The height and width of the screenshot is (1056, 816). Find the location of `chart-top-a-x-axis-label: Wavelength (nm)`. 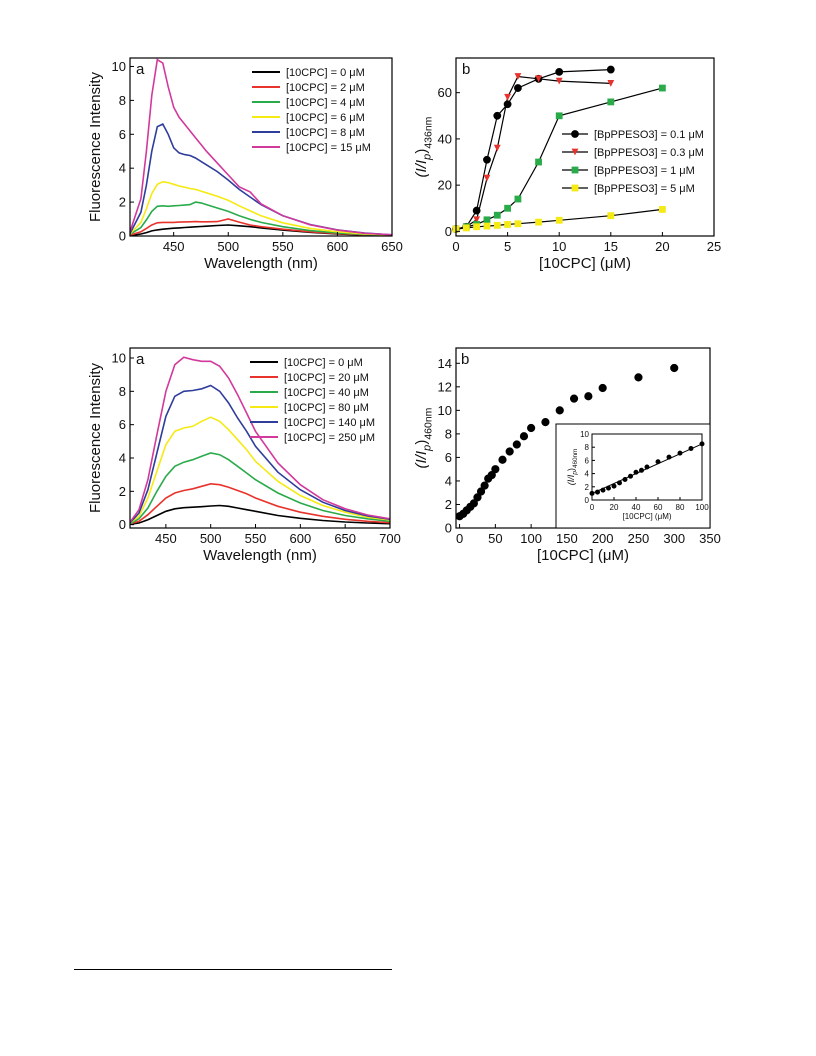

chart-top-a-x-axis-label: Wavelength (nm) is located at coordinates (261, 263).